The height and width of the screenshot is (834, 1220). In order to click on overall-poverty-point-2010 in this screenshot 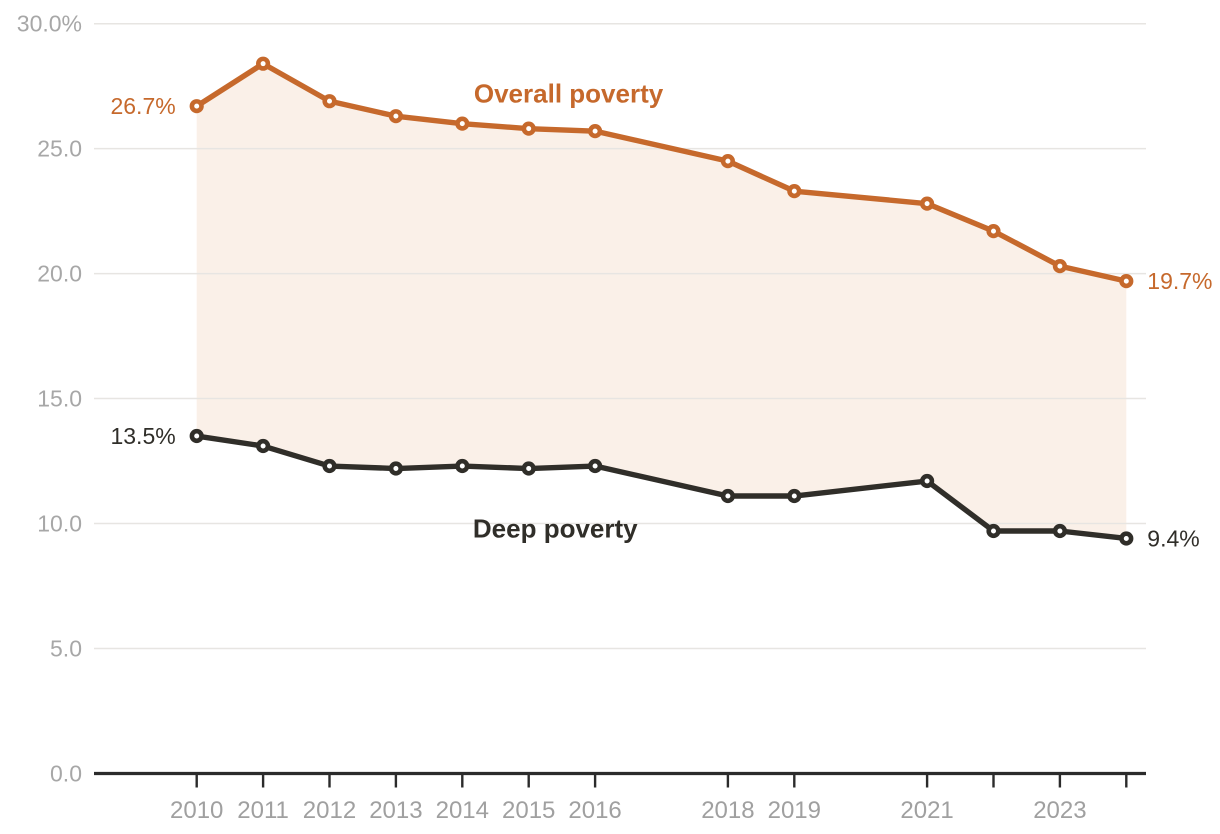, I will do `click(196, 106)`.